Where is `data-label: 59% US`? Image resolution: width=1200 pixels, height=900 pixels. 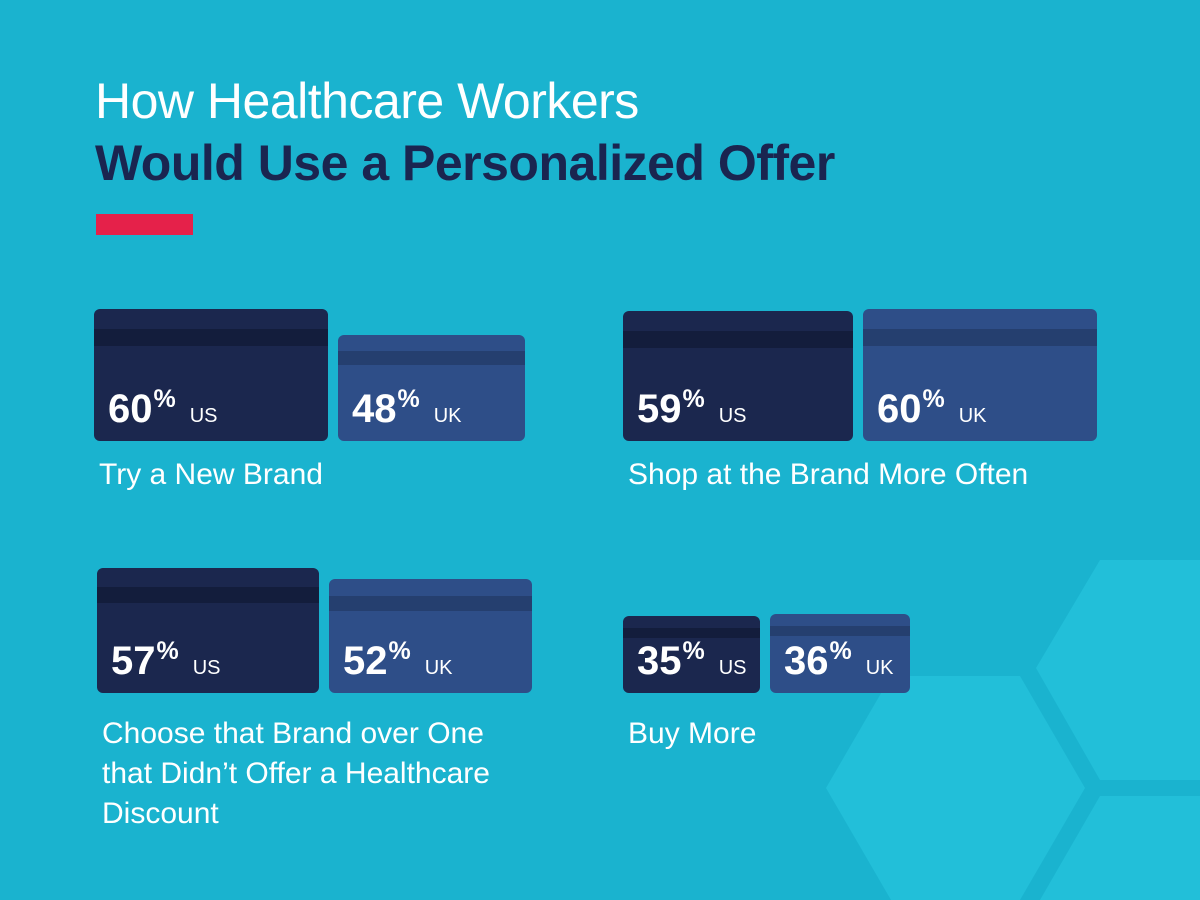
data-label: 59% US is located at coordinates (692, 409).